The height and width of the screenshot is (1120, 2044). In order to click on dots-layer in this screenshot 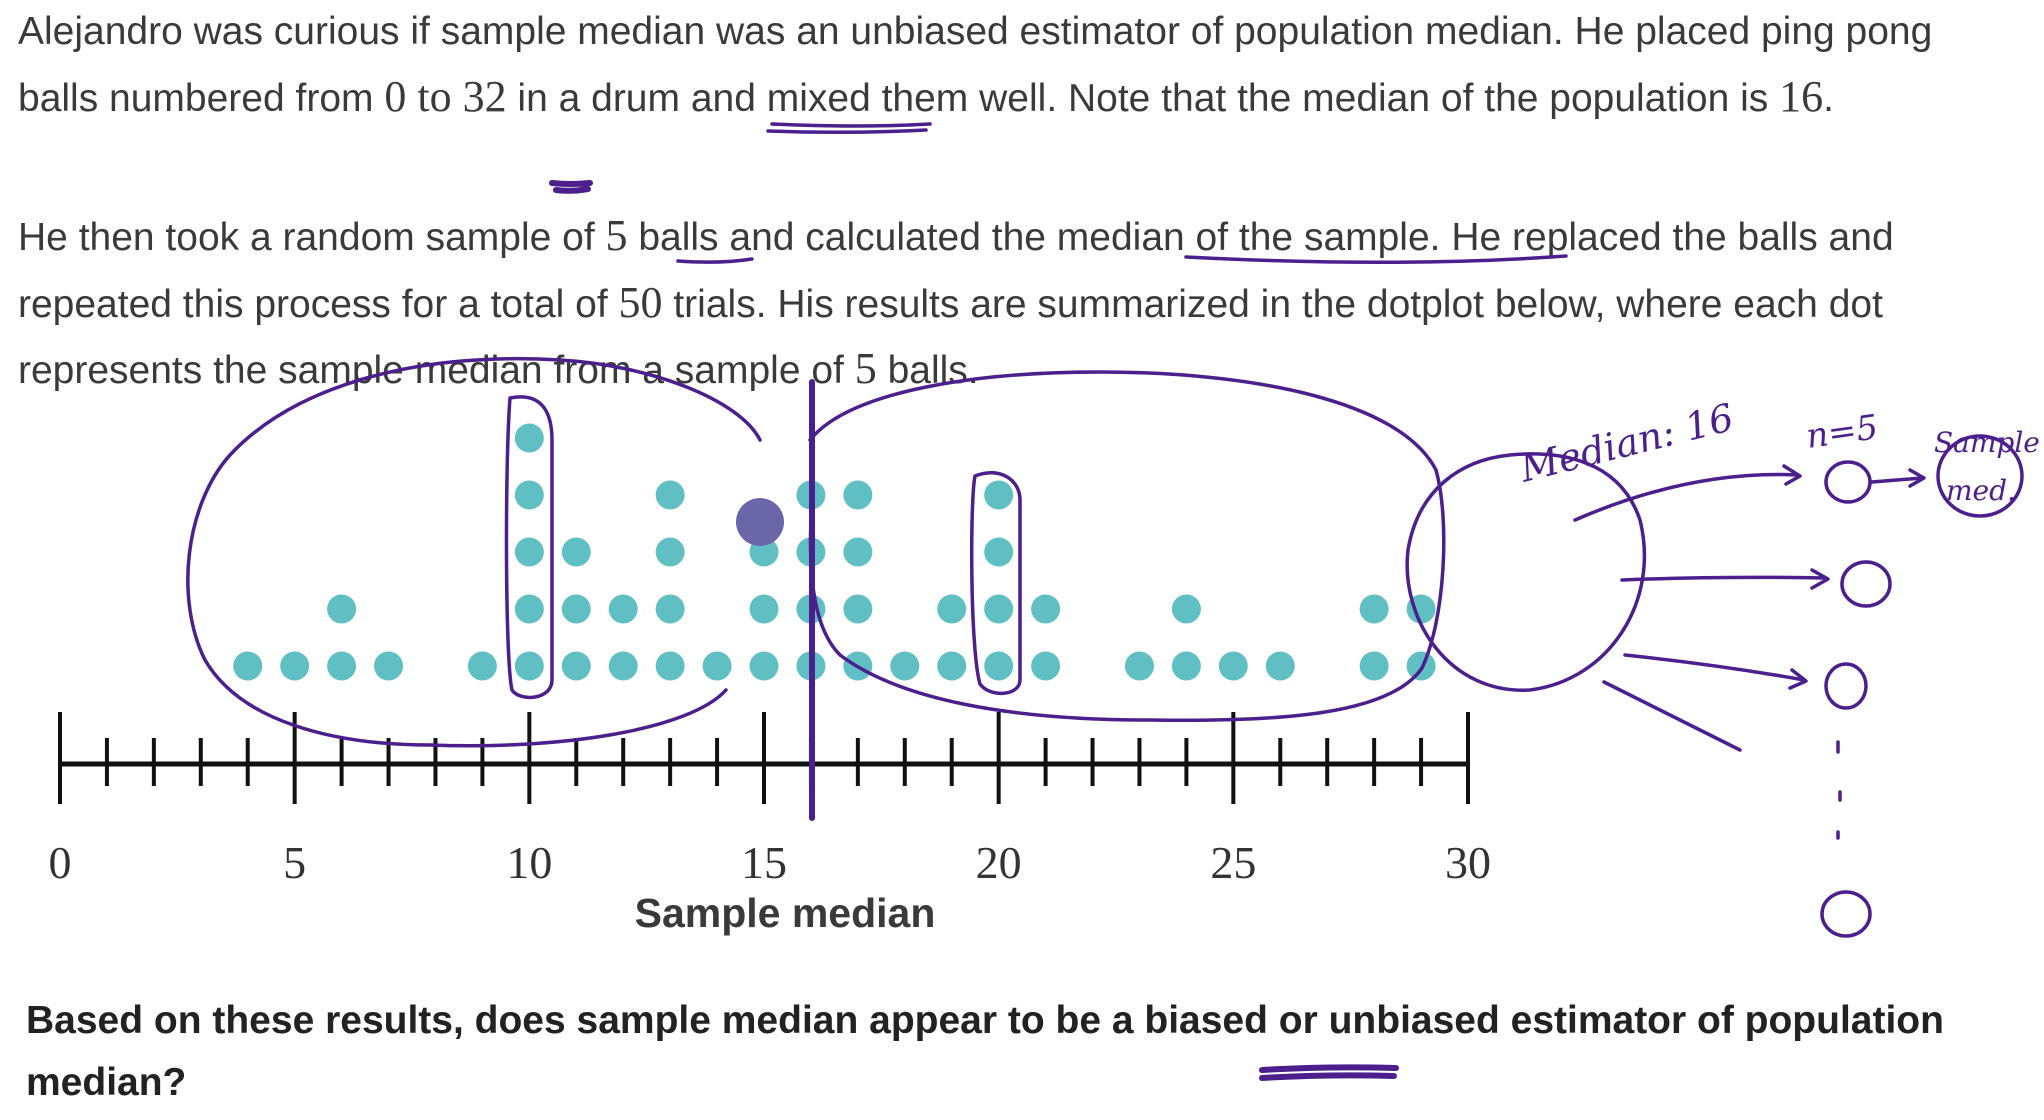, I will do `click(834, 552)`.